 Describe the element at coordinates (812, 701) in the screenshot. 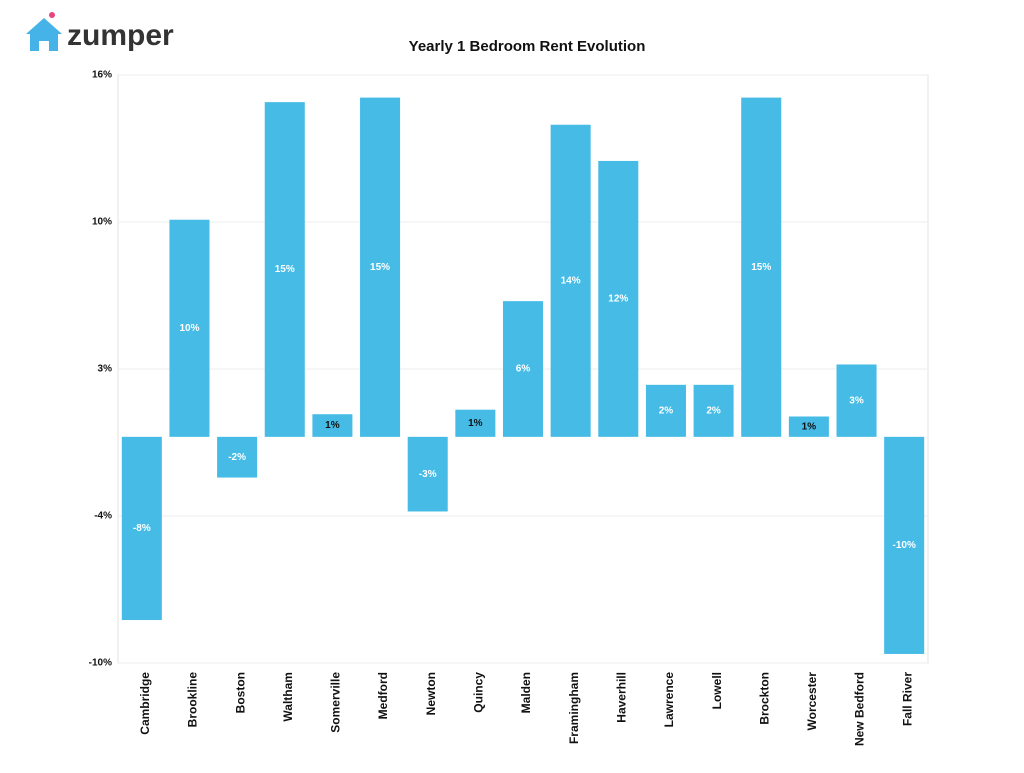

I see `x-tick-label: Worcester` at that location.